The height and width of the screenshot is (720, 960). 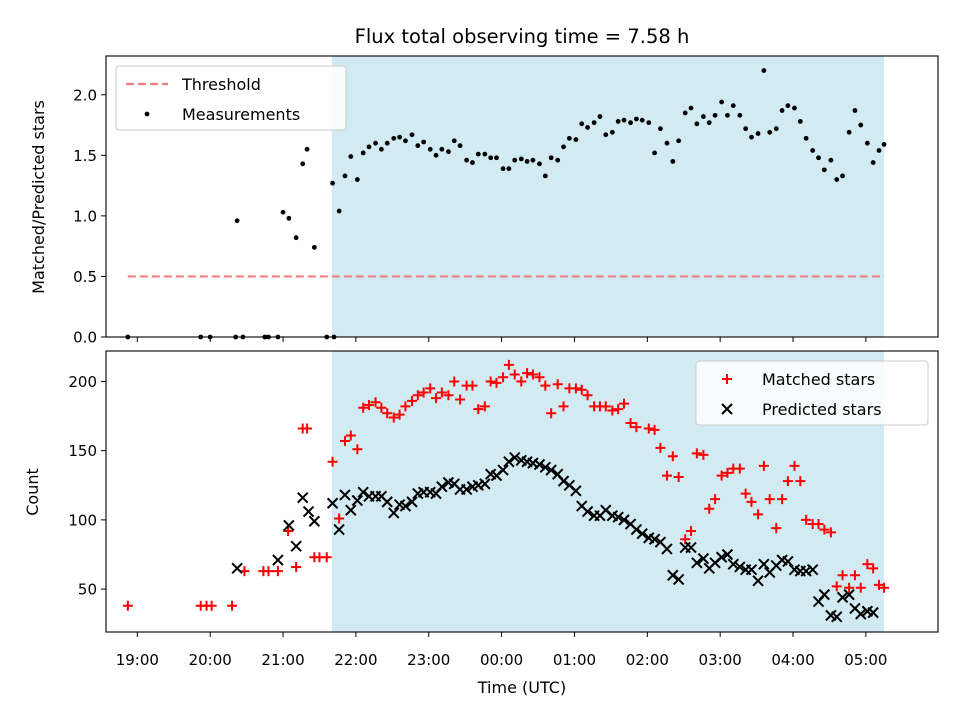 What do you see at coordinates (282, 660) in the screenshot?
I see `x-tick-label: 21:00` at bounding box center [282, 660].